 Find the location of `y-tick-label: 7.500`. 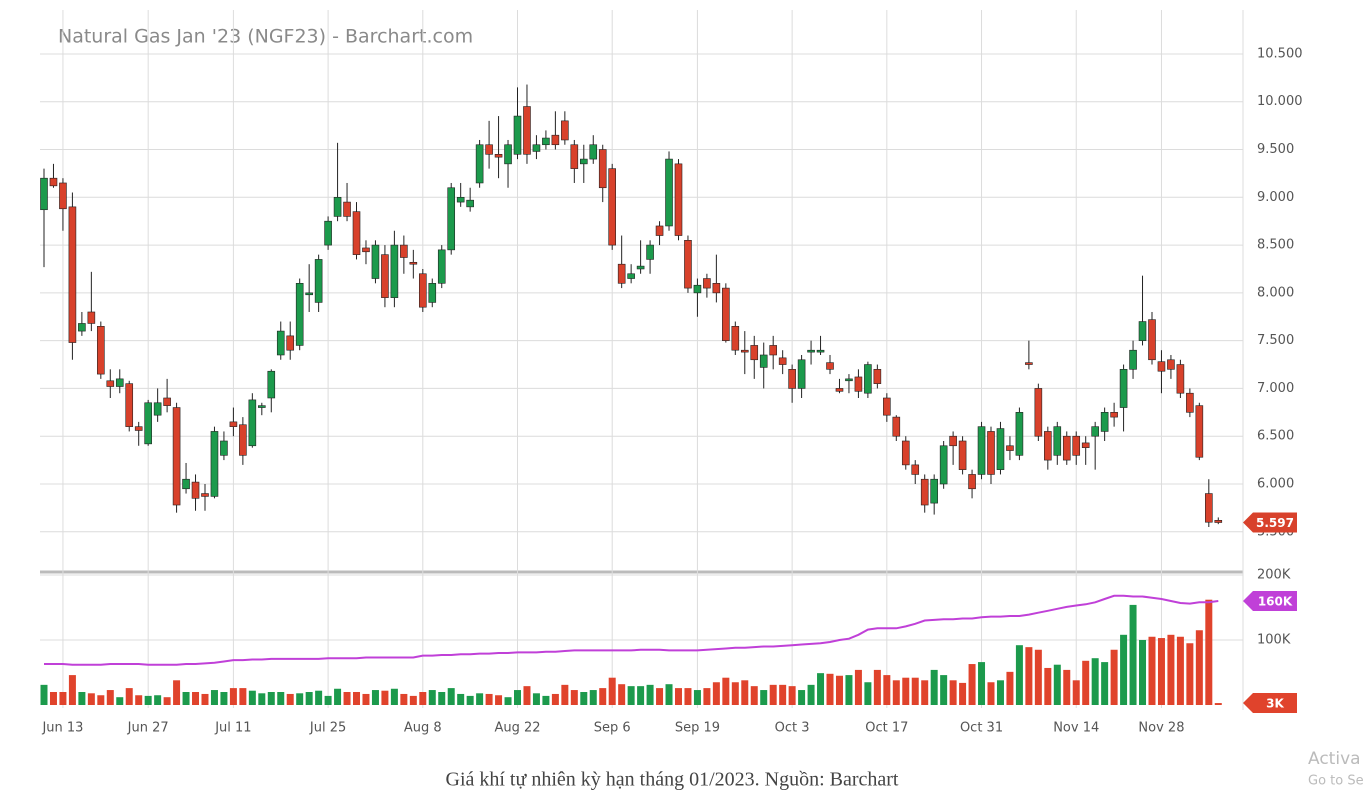

y-tick-label: 7.500 is located at coordinates (1275, 340).